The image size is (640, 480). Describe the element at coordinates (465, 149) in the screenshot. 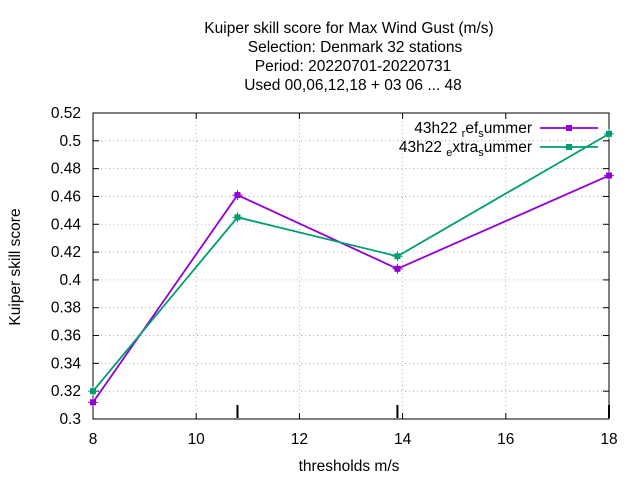

I see `legend-label-extra: 43h22 extrasummer` at that location.